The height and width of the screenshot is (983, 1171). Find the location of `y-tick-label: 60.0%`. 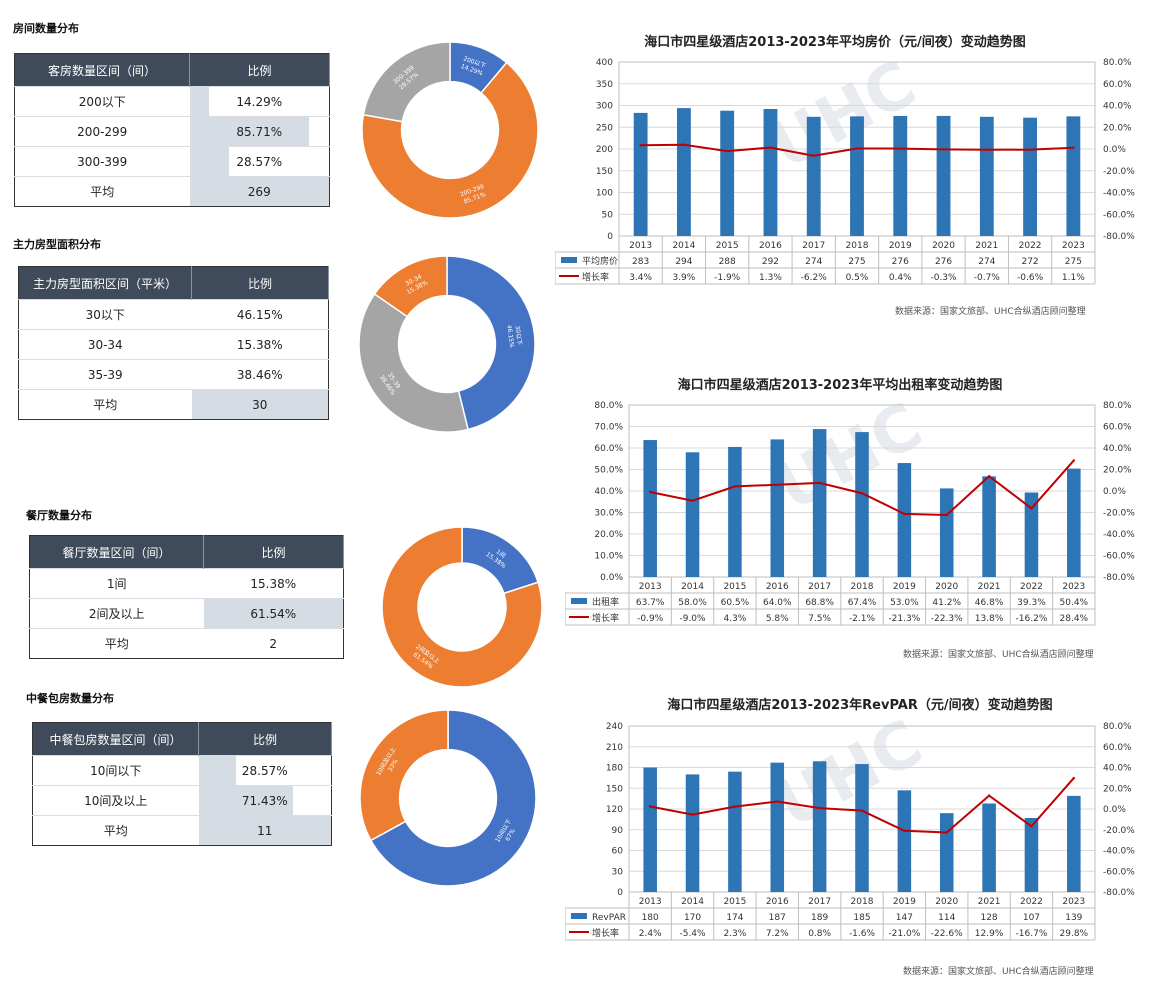

y-tick-label: 60.0% is located at coordinates (608, 449).